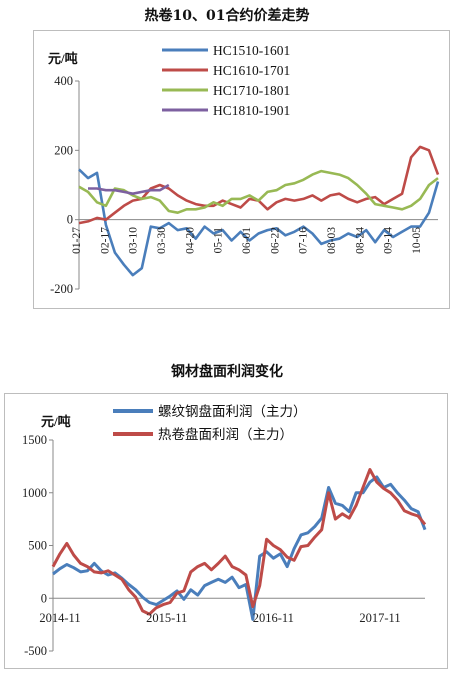  Describe the element at coordinates (134, 240) in the screenshot. I see `x-tick-label: 03-10` at that location.